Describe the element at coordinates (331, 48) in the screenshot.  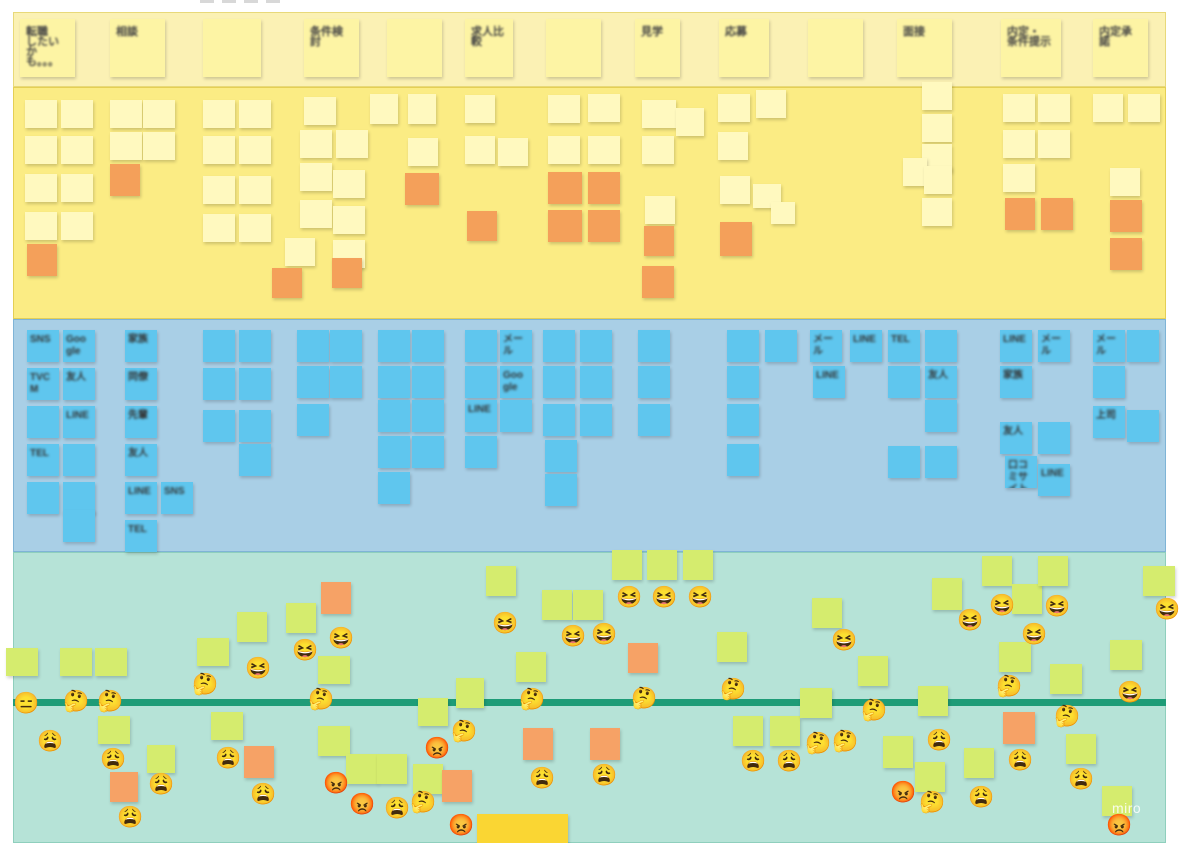
I see `stage-header-note: 条件検討` at that location.